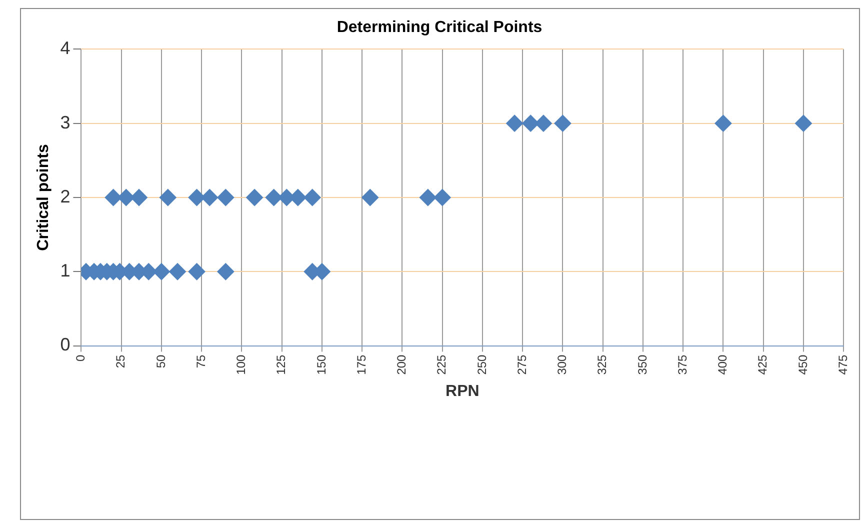  Describe the element at coordinates (803, 364) in the screenshot. I see `x-tick-label: 450` at that location.